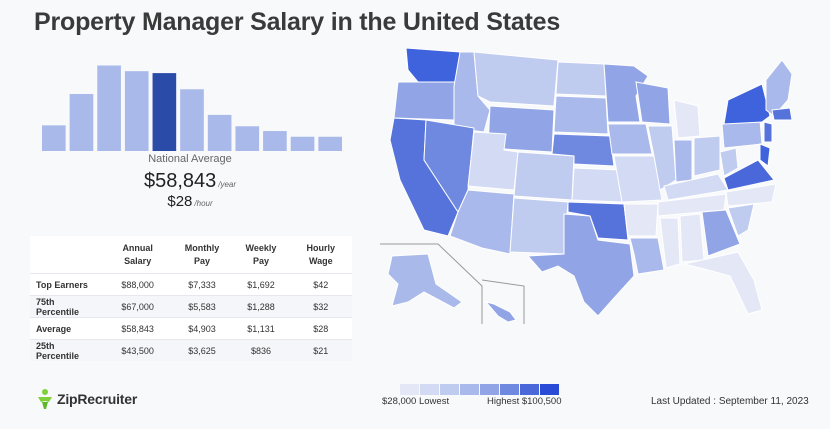 Image resolution: width=830 pixels, height=429 pixels. I want to click on state-washington, so click(433, 65).